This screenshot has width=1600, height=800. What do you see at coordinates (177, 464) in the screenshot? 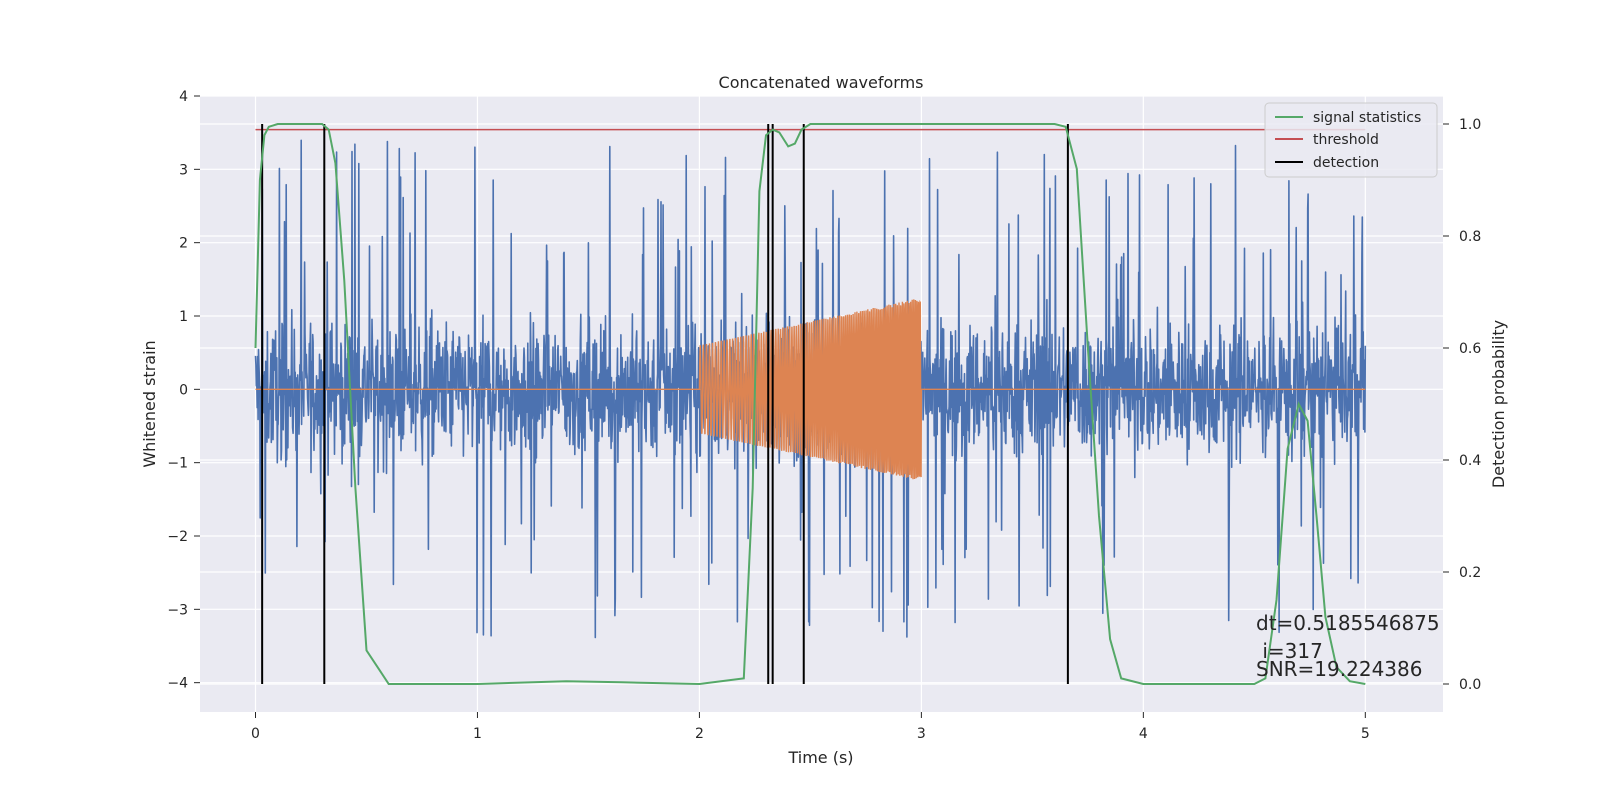
I see `y-tick-label: −1` at bounding box center [177, 464].